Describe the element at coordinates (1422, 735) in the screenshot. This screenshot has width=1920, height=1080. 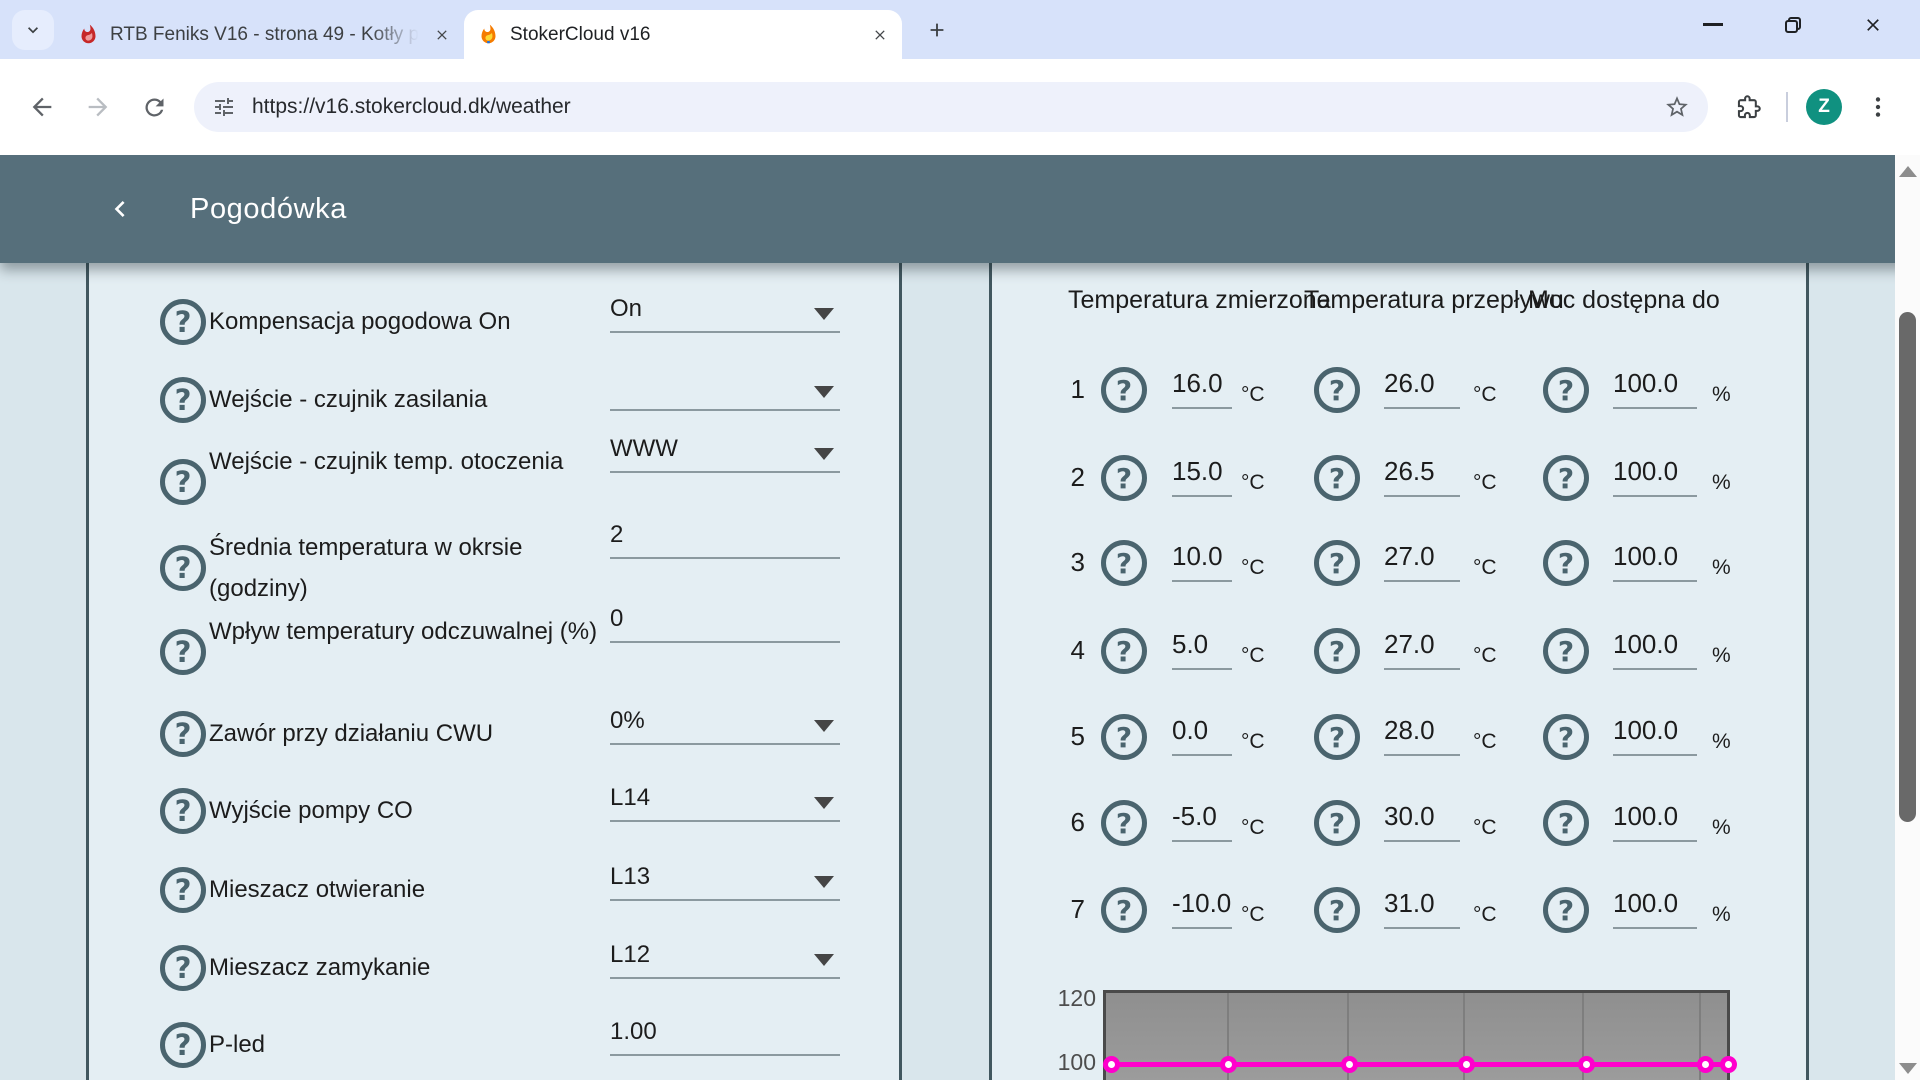
I see `flow-temp-field: 28.0` at that location.